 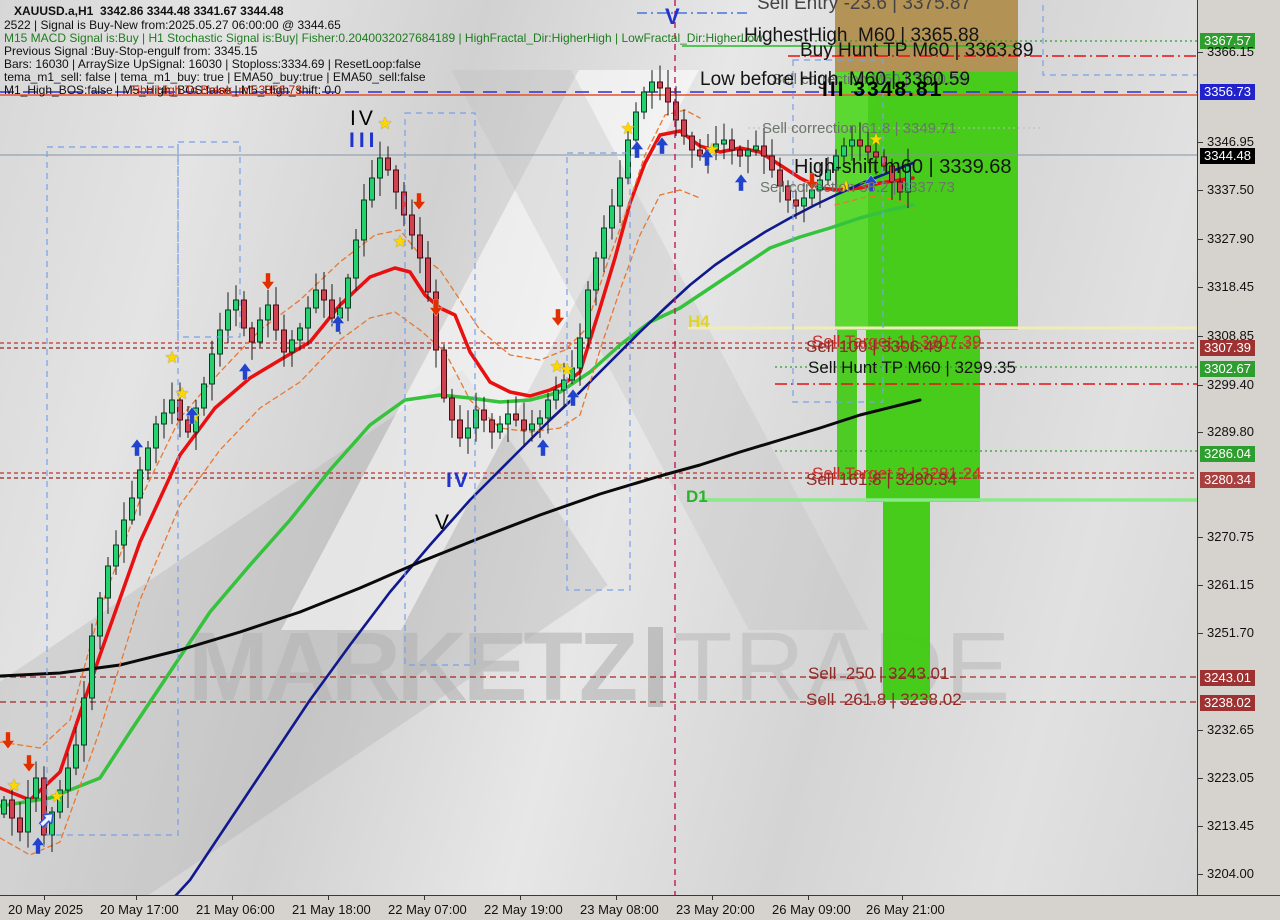 I want to click on price-tick-label: 3308.85, so click(x=1230, y=335).